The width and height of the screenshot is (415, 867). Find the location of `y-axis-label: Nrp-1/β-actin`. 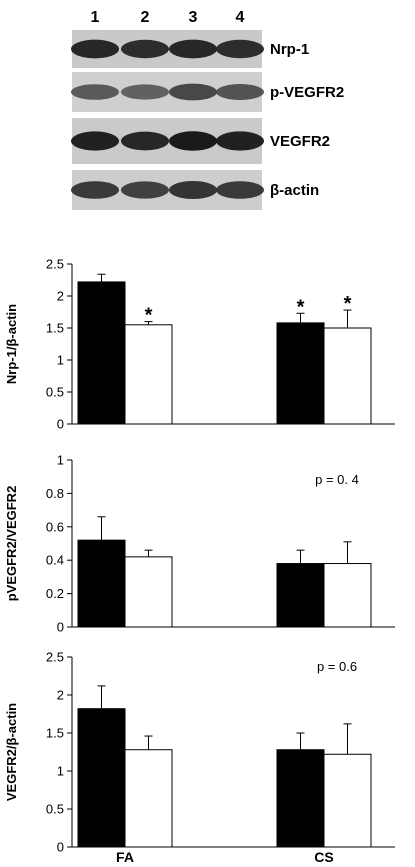

y-axis-label: Nrp-1/β-actin is located at coordinates (11, 344).